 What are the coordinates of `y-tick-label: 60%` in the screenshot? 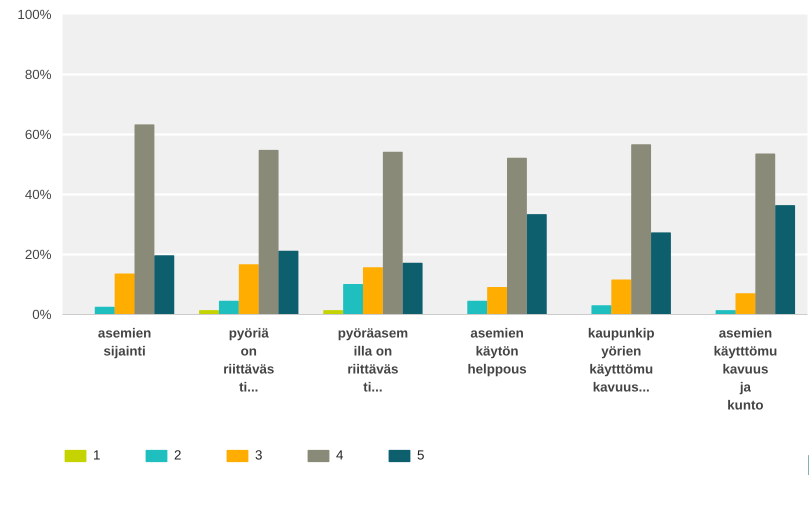 It's located at (38, 134).